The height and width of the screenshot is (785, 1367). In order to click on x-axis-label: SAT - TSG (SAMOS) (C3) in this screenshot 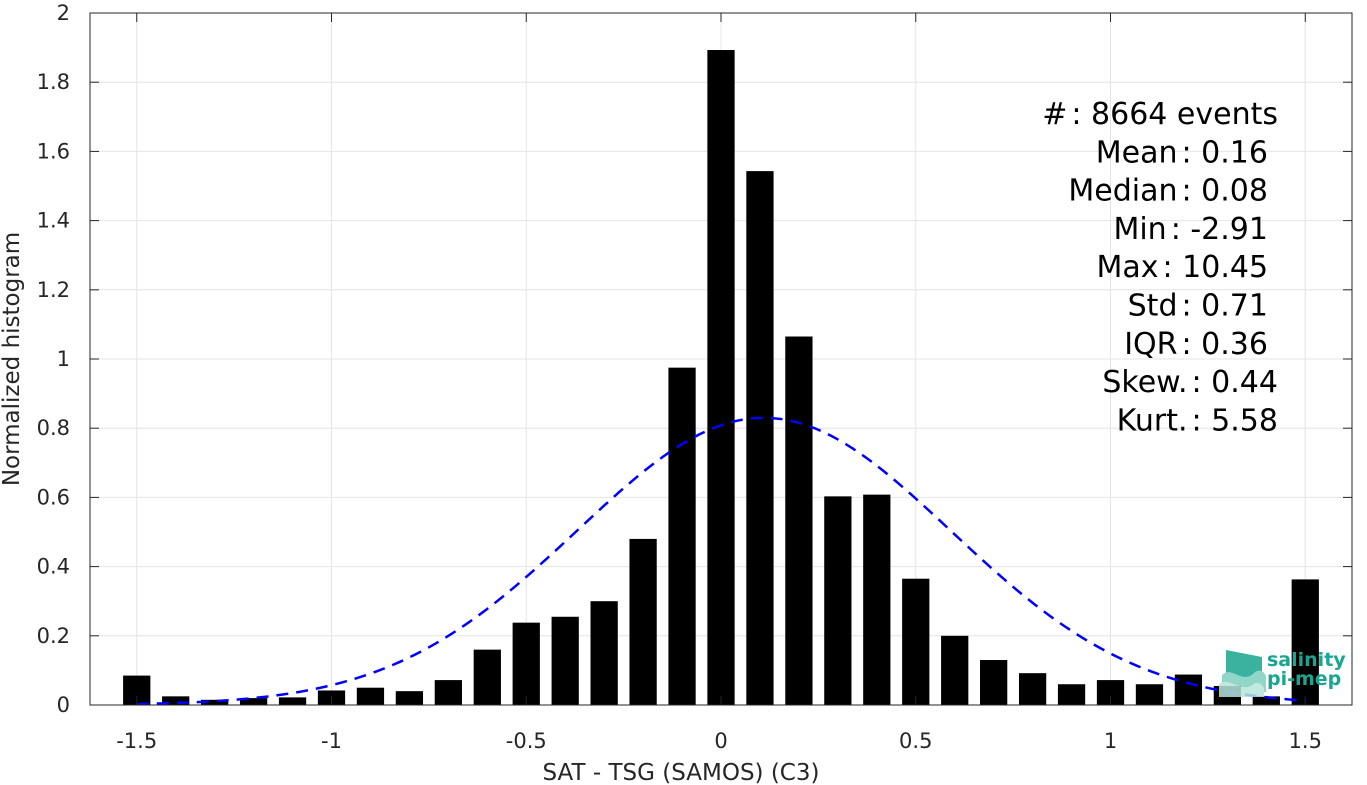, I will do `click(681, 772)`.